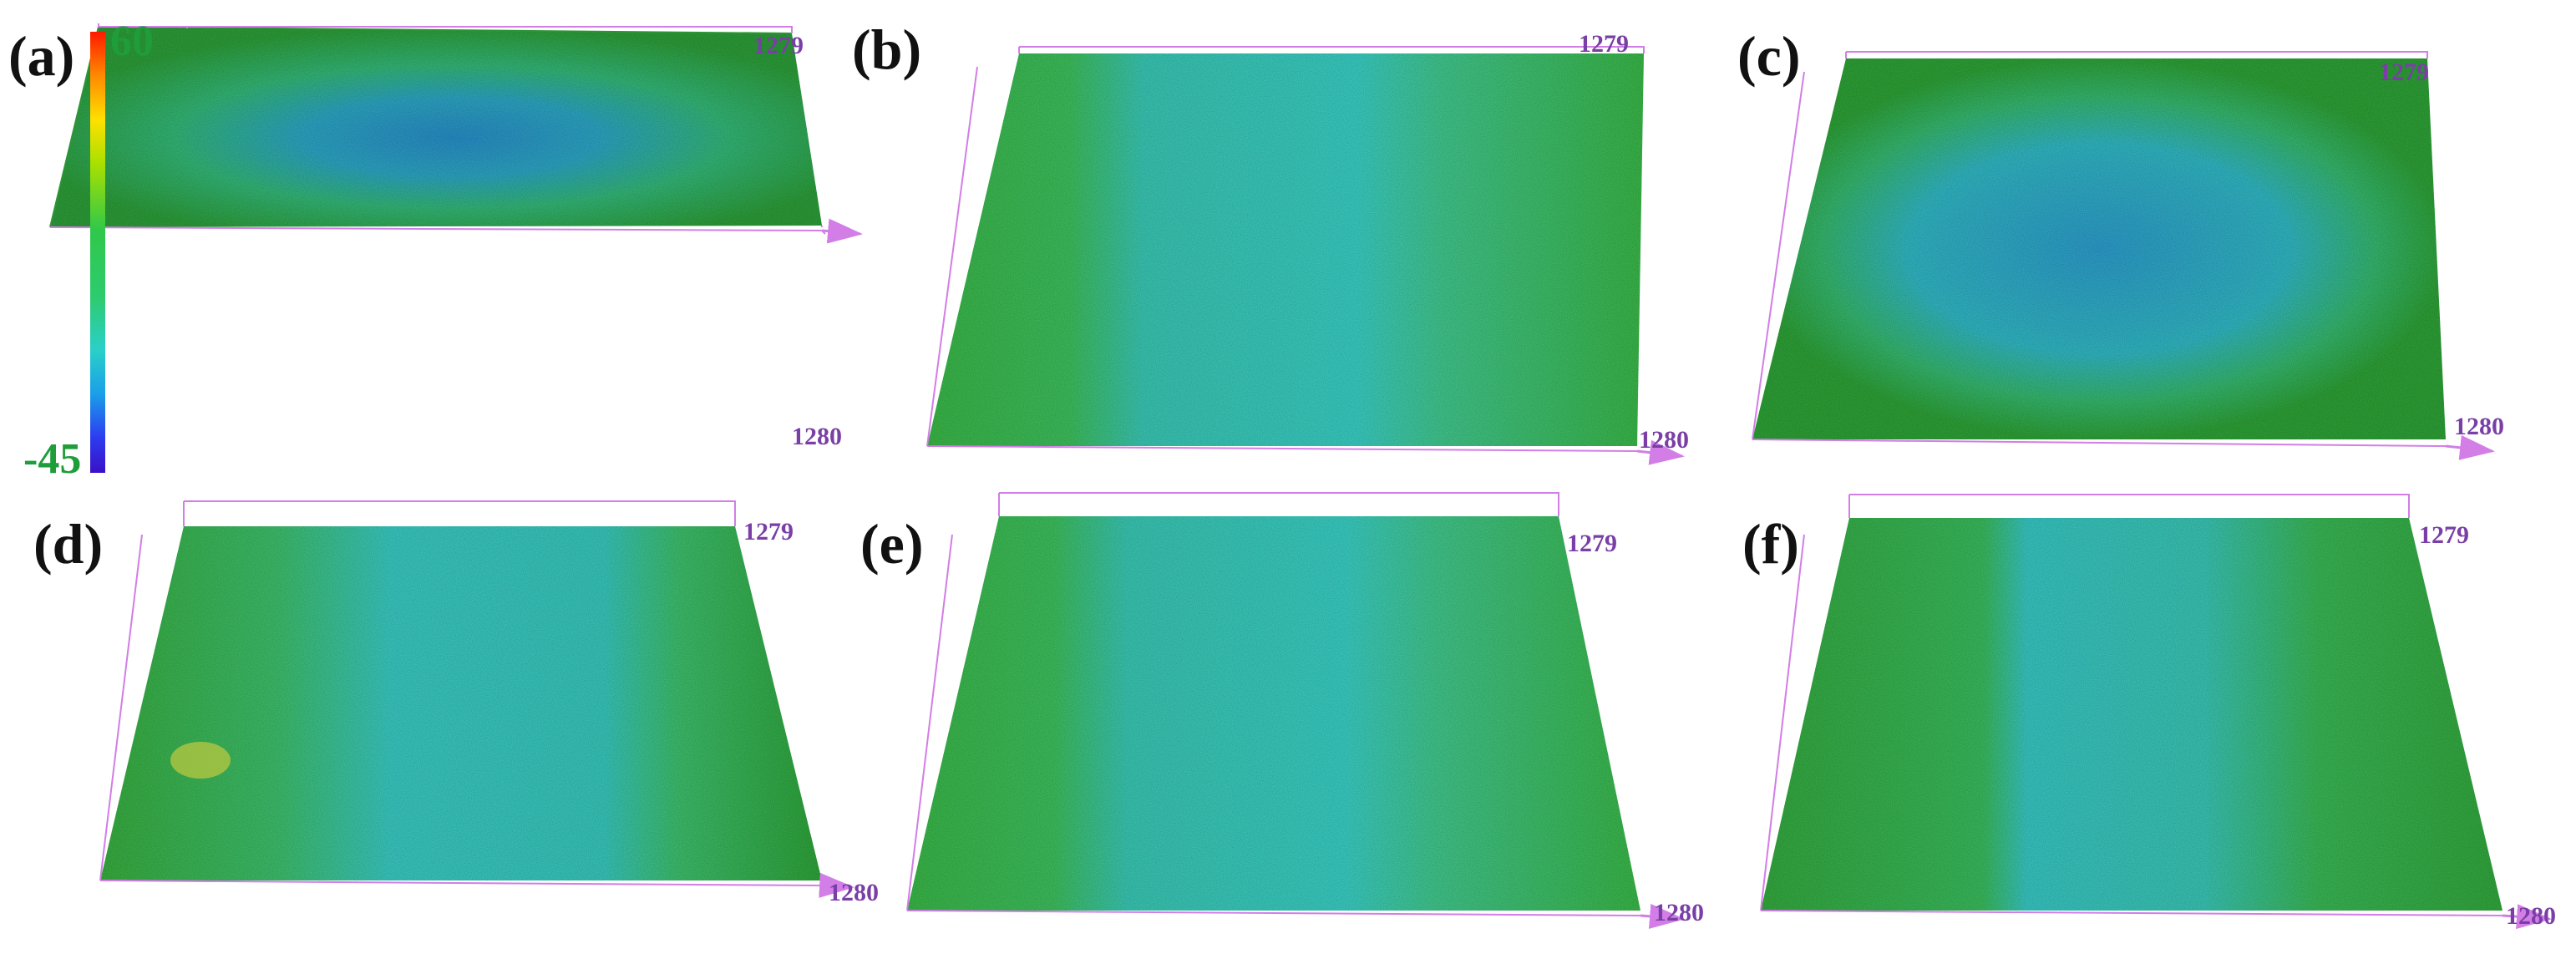  Describe the element at coordinates (2531, 916) in the screenshot. I see `panel-f-axis-bottom: 1280` at that location.